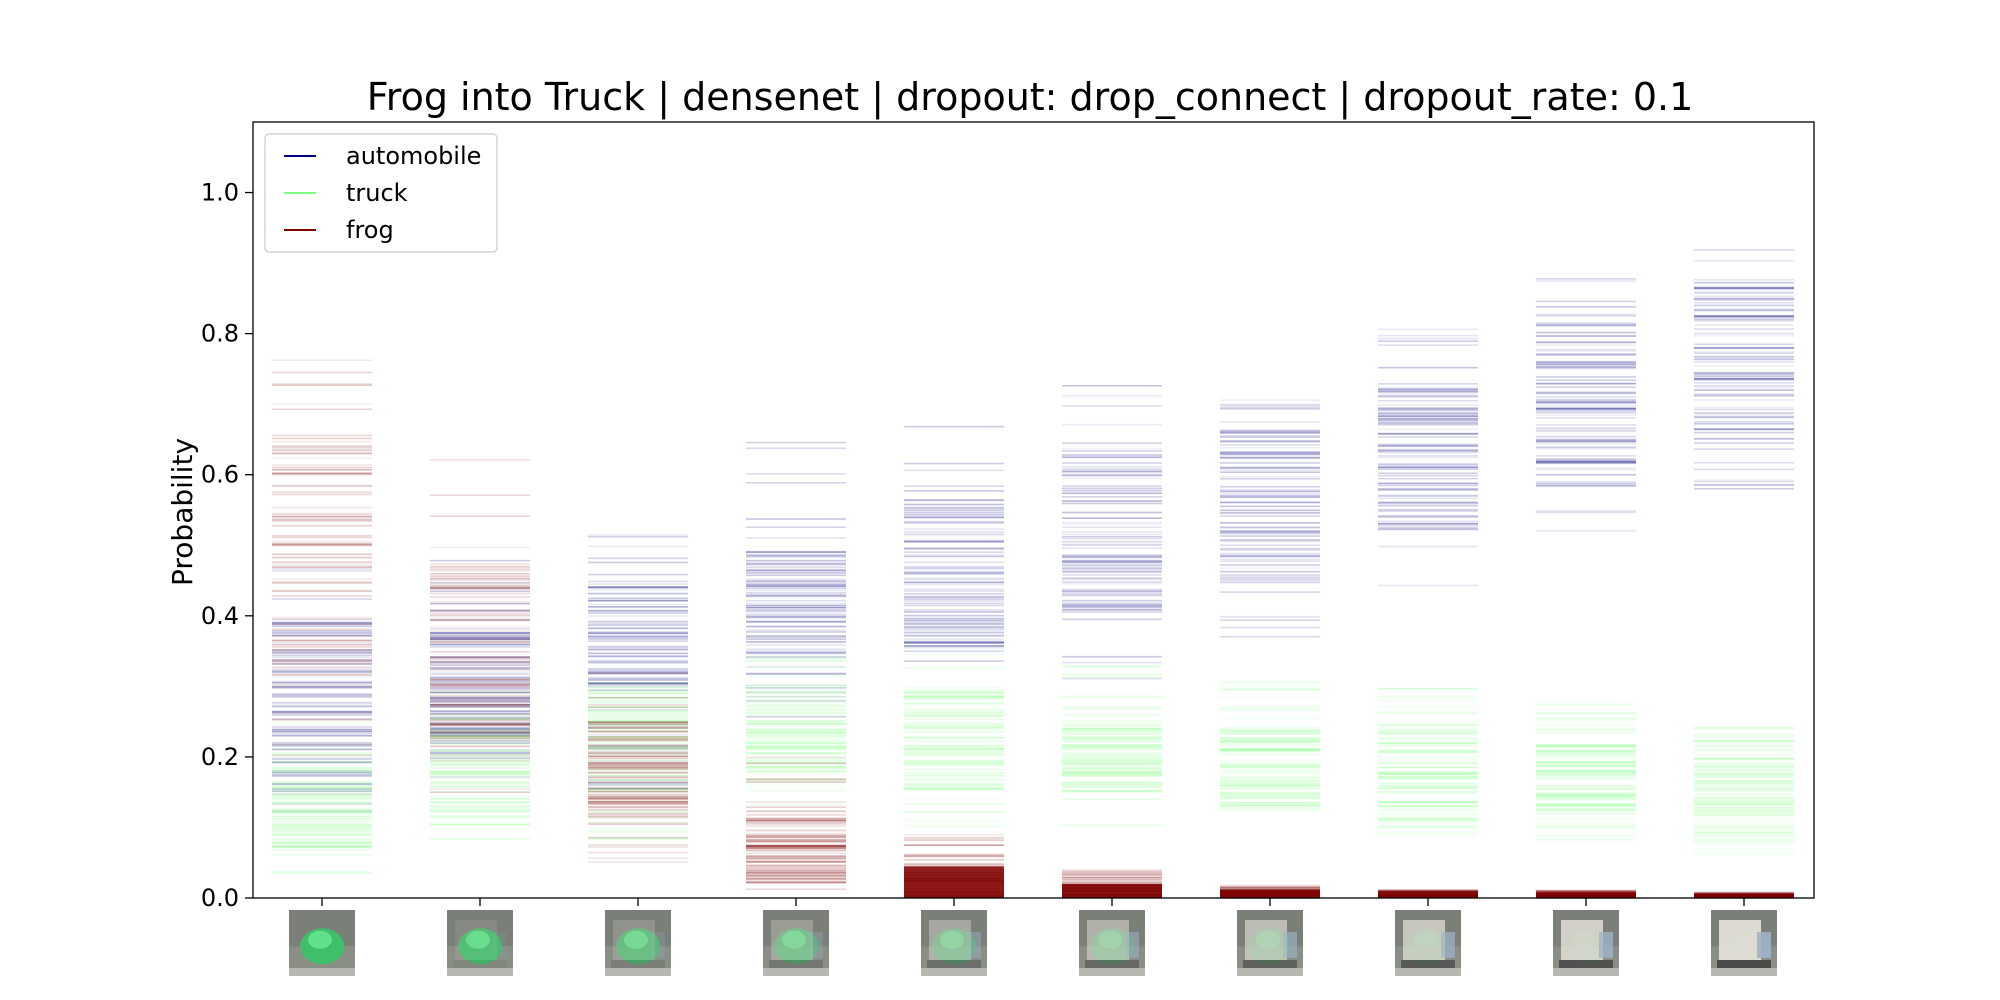 The height and width of the screenshot is (1000, 2000). I want to click on legend: automobile truck frog, so click(381, 193).